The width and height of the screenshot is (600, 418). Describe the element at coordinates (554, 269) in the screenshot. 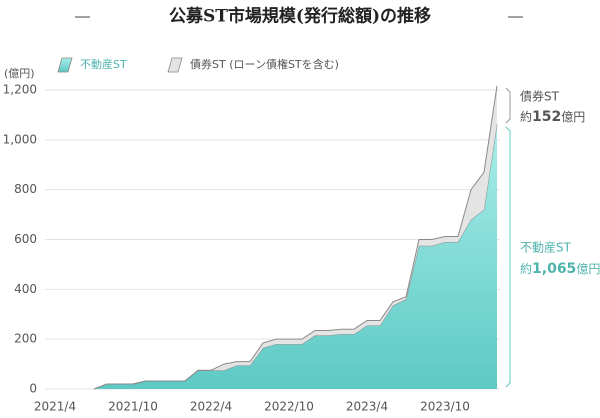

I see `number: 1,065` at that location.